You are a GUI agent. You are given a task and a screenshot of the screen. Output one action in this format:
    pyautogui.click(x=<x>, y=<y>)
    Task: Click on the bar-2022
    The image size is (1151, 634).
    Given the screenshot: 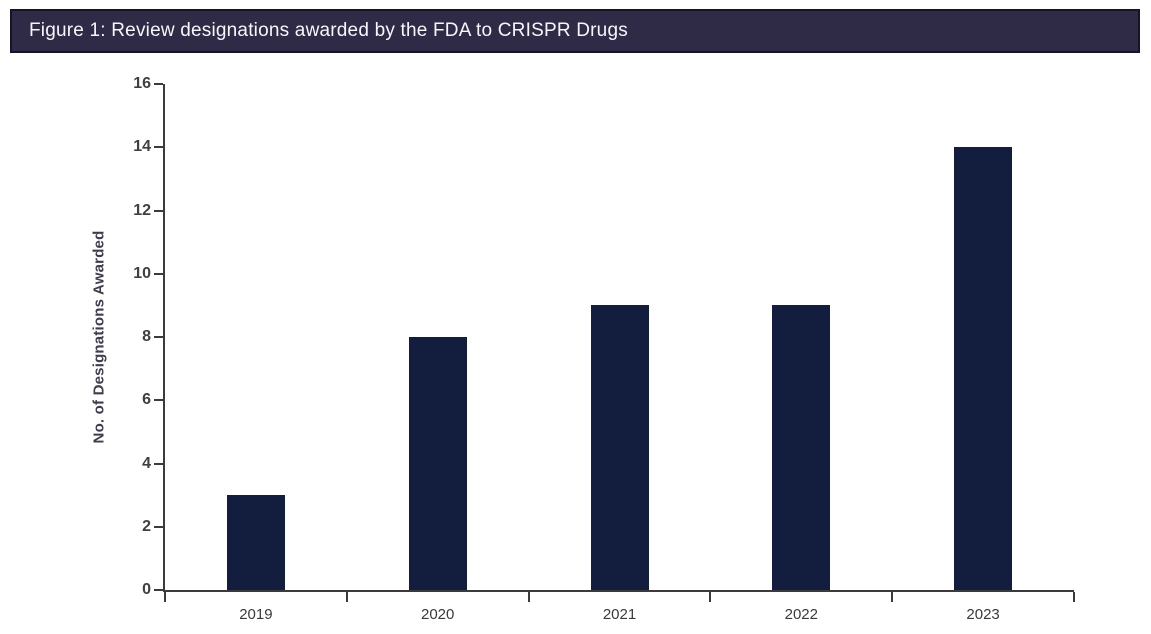 What is the action you would take?
    pyautogui.click(x=801, y=447)
    